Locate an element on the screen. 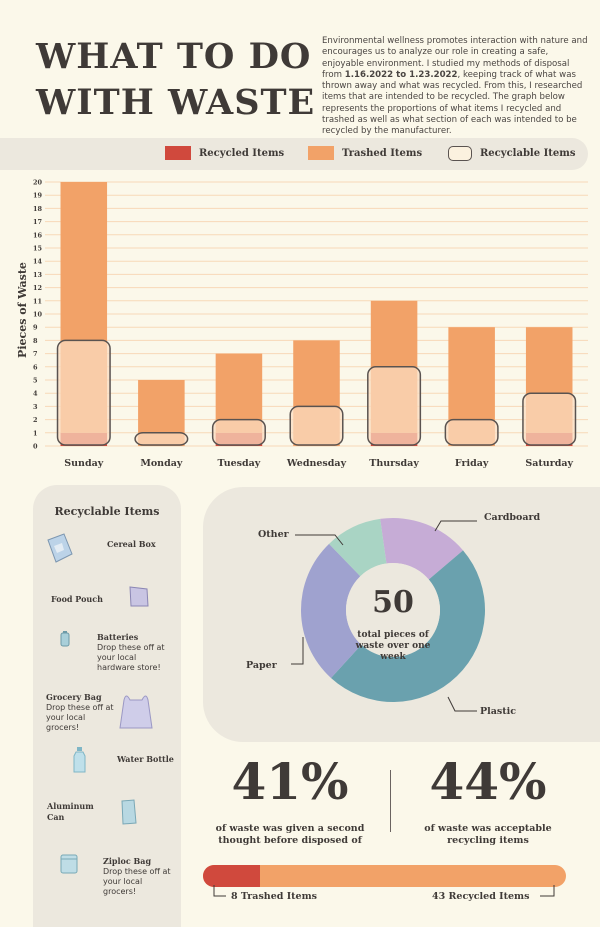  donut-label-cardboard: Cardboard is located at coordinates (512, 517).